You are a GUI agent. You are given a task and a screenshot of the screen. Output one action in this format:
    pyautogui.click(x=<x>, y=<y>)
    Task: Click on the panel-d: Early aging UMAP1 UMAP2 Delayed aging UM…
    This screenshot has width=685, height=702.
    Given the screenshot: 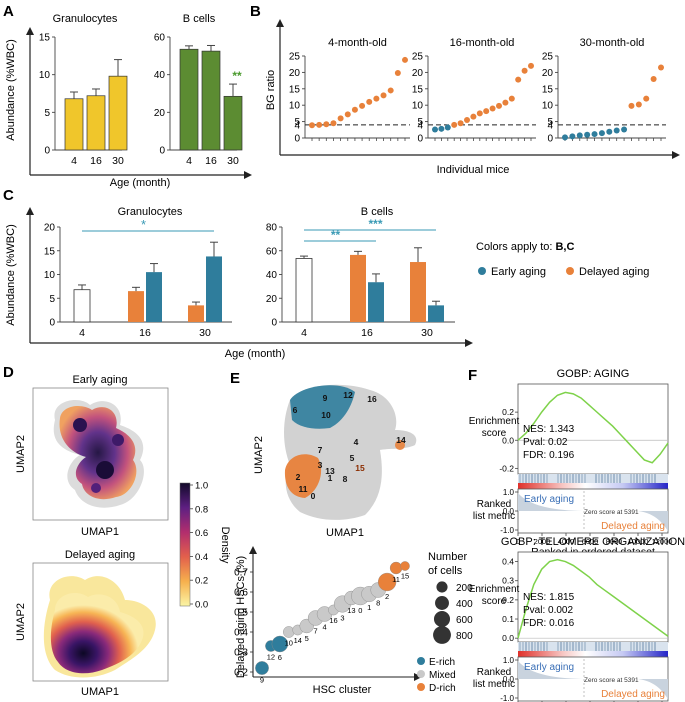 What is the action you would take?
    pyautogui.click(x=123, y=536)
    